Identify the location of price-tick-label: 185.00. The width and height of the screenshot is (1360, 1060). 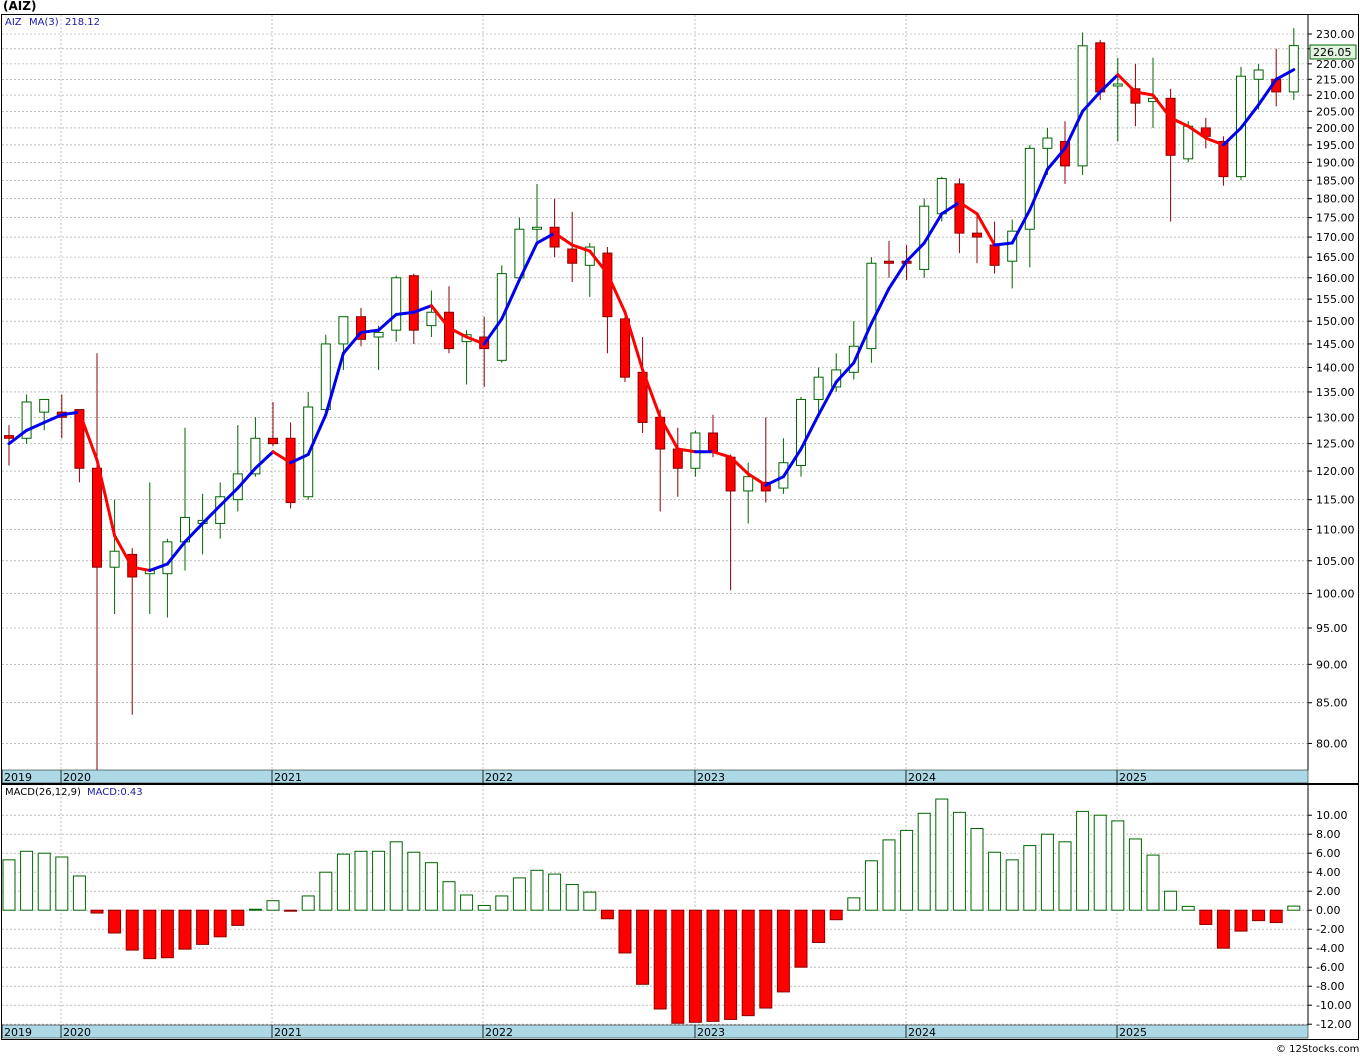
(1335, 180).